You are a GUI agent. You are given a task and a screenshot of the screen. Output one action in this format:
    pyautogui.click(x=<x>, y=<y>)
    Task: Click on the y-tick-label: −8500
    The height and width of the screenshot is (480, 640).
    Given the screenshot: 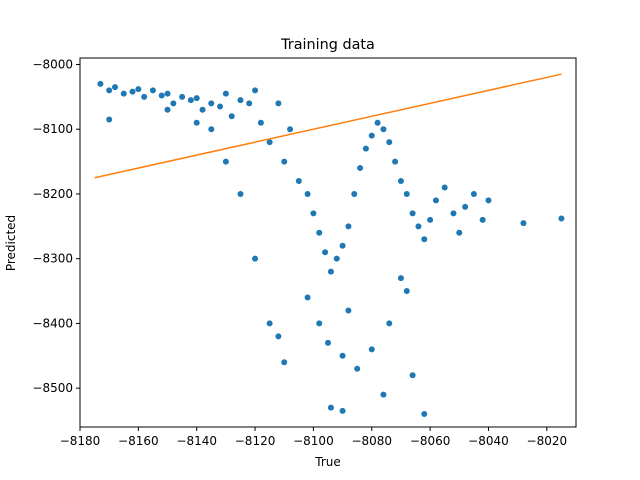 What is the action you would take?
    pyautogui.click(x=52, y=388)
    